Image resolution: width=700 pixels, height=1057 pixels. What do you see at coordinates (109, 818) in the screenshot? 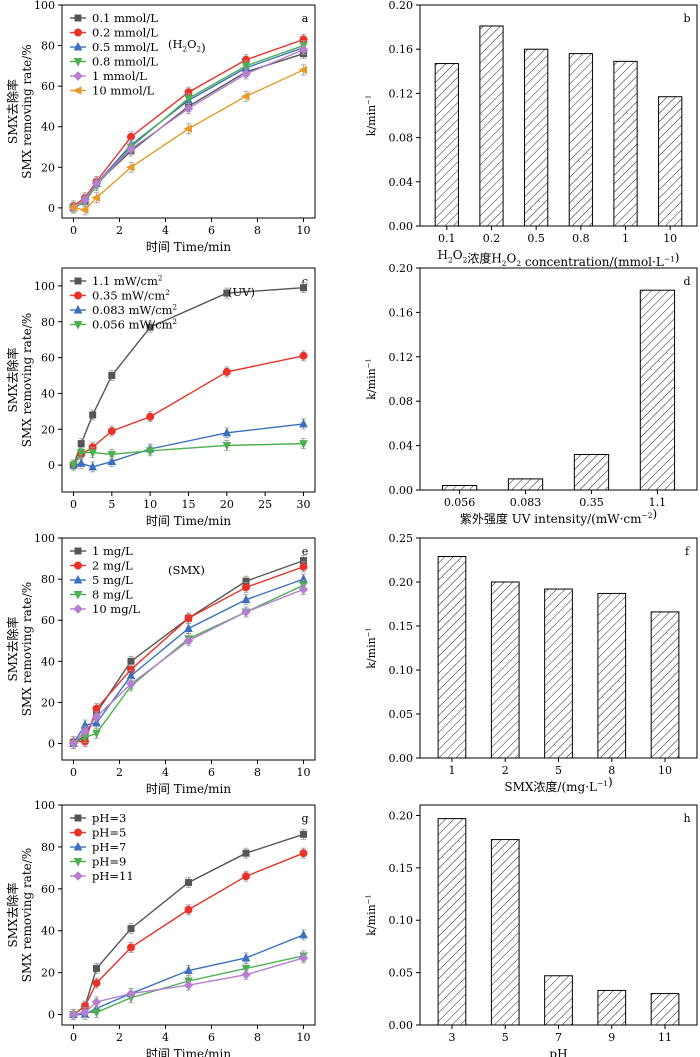
I see `legend-label: pH=3` at bounding box center [109, 818].